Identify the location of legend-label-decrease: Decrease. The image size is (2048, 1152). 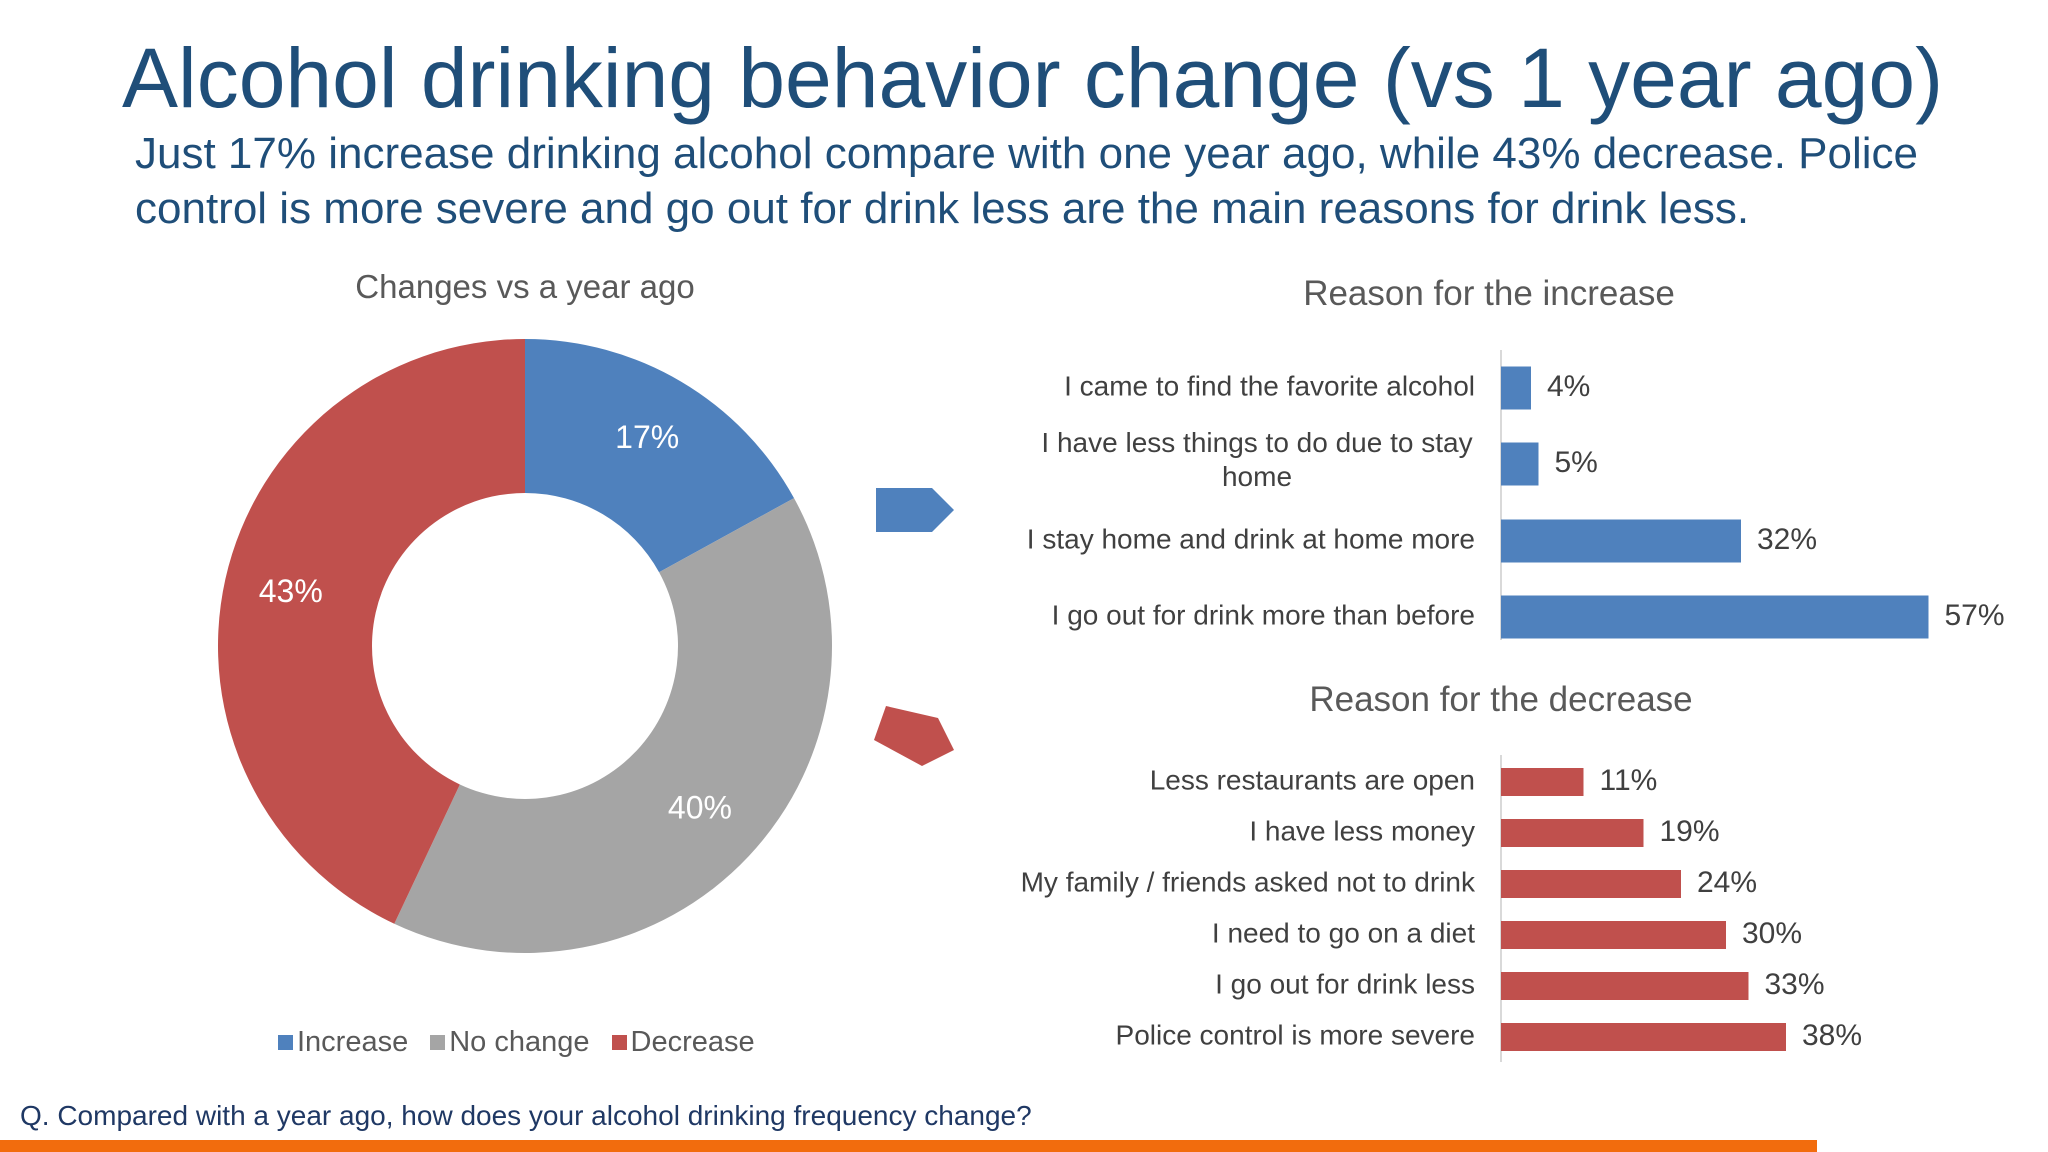
(692, 1042).